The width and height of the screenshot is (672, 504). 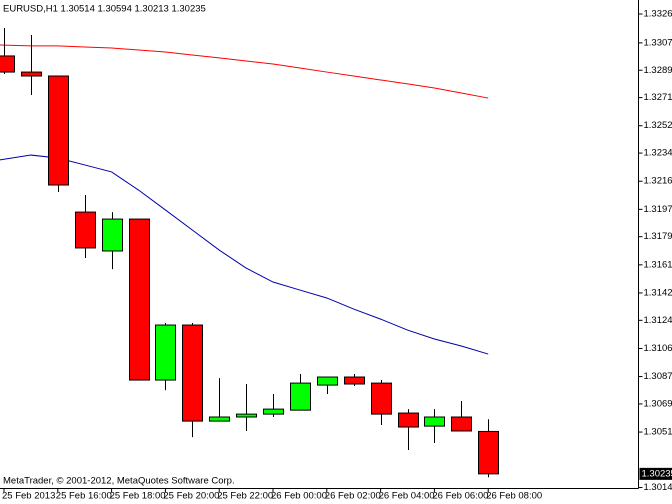 What do you see at coordinates (84, 496) in the screenshot?
I see `x-tick-label: 25 Feb 16:00` at bounding box center [84, 496].